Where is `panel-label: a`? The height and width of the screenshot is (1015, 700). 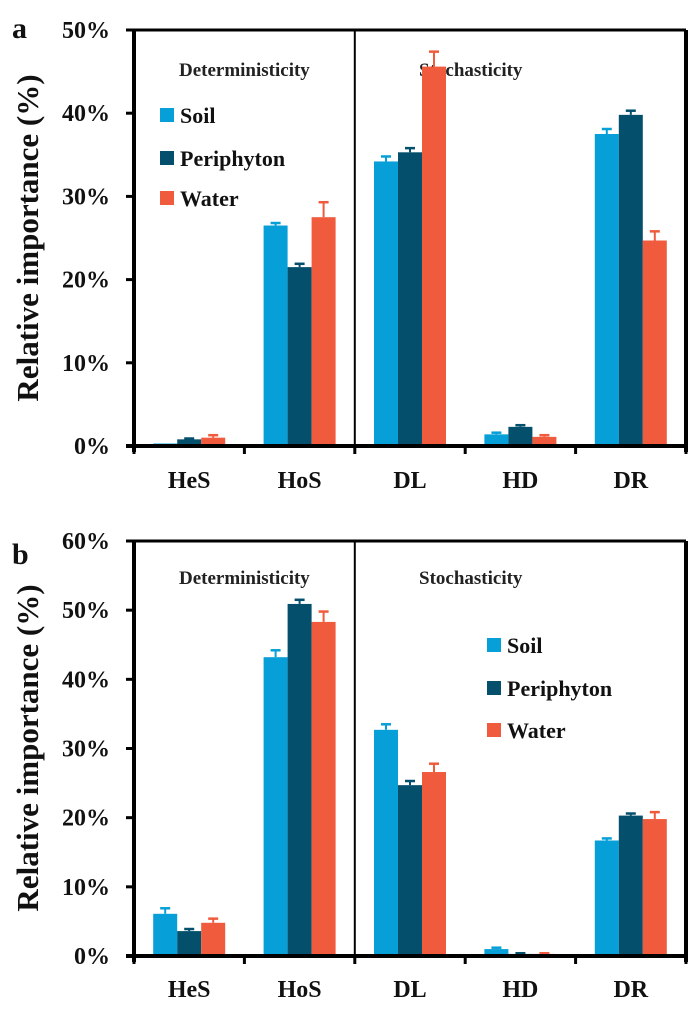 panel-label: a is located at coordinates (19, 28).